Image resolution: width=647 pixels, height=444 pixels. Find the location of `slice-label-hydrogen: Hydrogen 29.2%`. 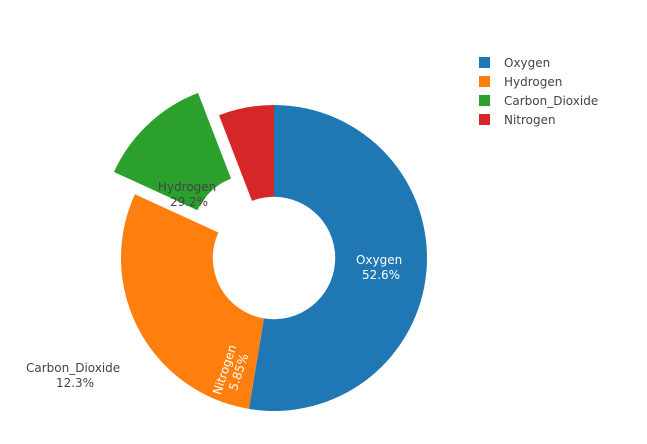

slice-label-hydrogen: Hydrogen 29.2% is located at coordinates (189, 194).